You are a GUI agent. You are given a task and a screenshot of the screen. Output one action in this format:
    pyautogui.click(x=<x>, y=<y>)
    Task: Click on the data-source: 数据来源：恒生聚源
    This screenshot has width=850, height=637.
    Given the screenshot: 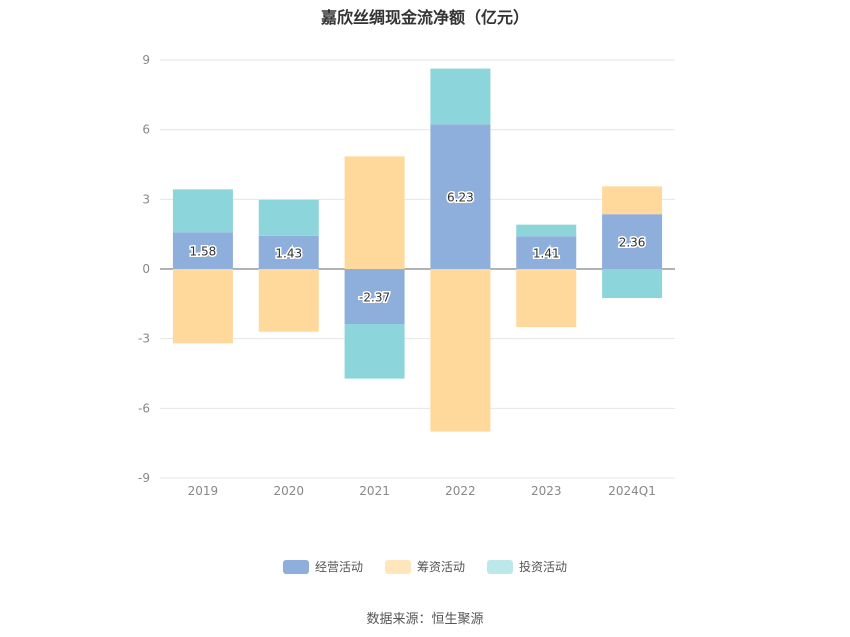 What is the action you would take?
    pyautogui.click(x=425, y=619)
    